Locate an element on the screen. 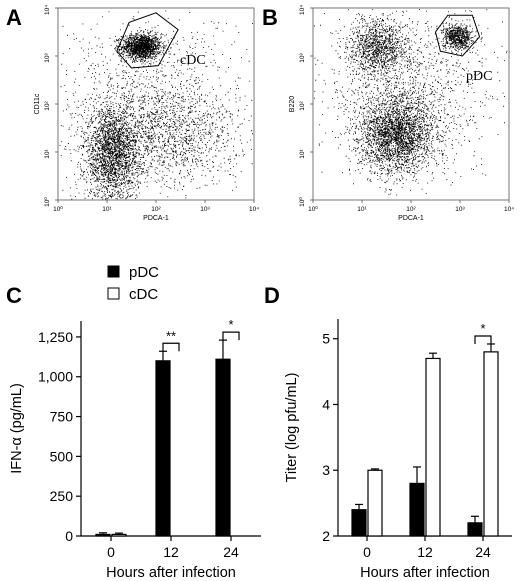 This screenshot has width=520, height=581. y-tick-label: 1,250 is located at coordinates (55, 337).